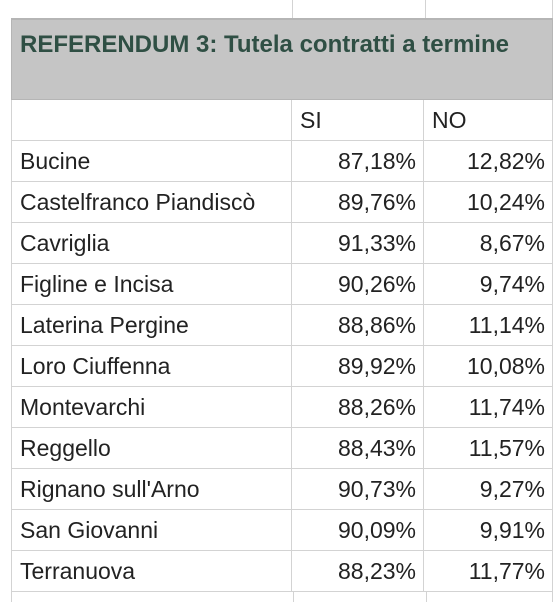 This screenshot has height=602, width=553. What do you see at coordinates (358, 571) in the screenshot?
I see `si-percent-cell: 88,23%` at bounding box center [358, 571].